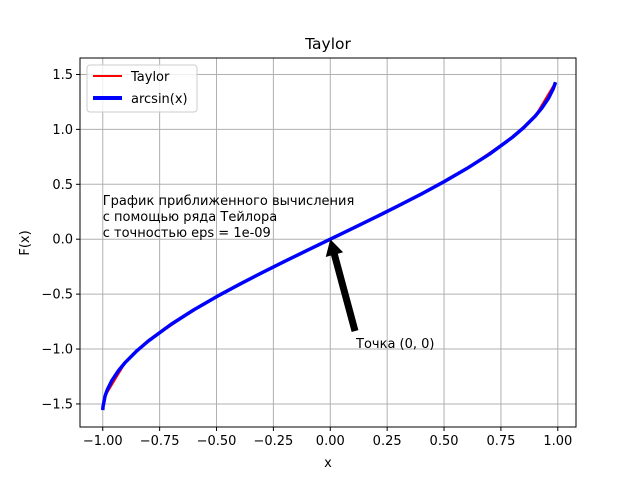 The width and height of the screenshot is (640, 480). I want to click on legend-label-taylor: Taylor, so click(150, 77).